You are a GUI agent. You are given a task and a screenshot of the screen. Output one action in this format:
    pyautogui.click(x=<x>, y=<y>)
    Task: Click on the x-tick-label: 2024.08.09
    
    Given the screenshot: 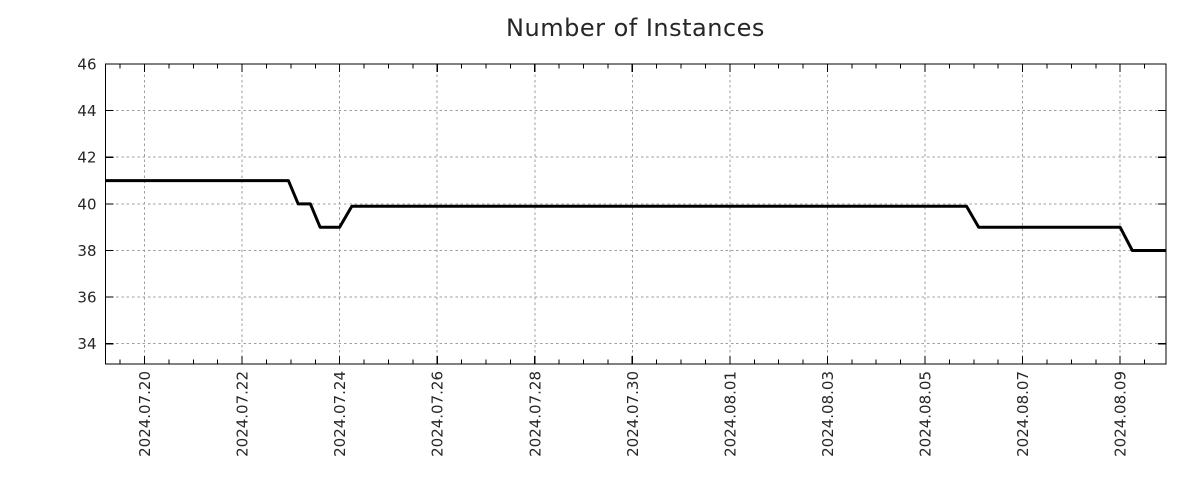 What is the action you would take?
    pyautogui.click(x=1121, y=414)
    